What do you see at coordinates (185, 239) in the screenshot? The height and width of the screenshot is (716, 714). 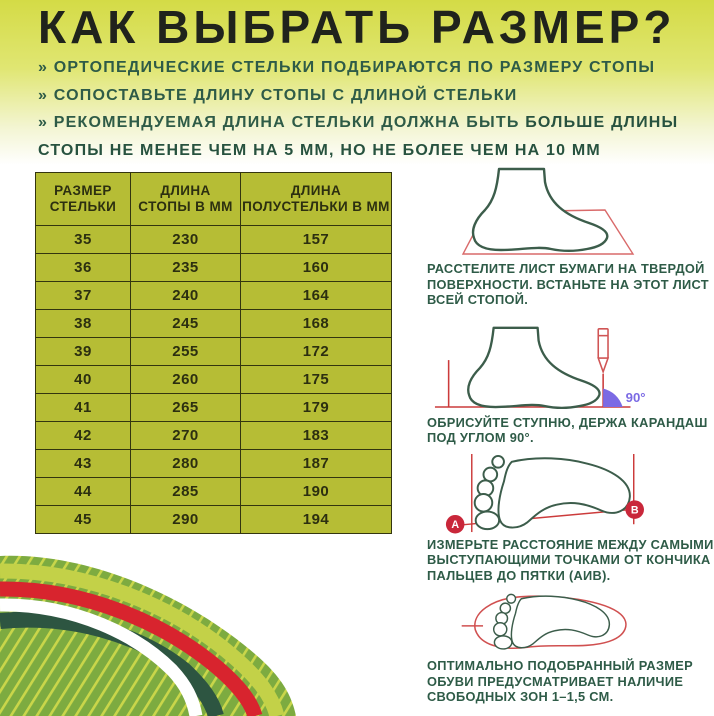 I see `table-cell: 230` at bounding box center [185, 239].